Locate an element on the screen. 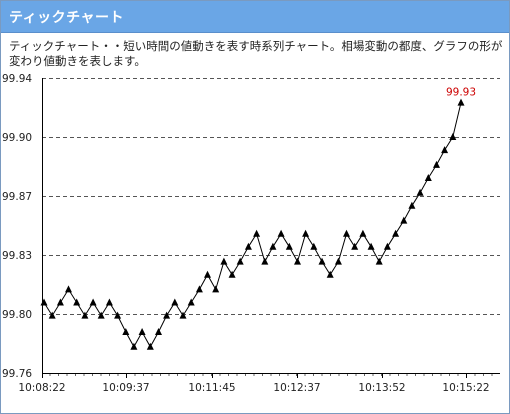 The width and height of the screenshot is (510, 414). x-tick-label: 10:08:22 is located at coordinates (41, 388).